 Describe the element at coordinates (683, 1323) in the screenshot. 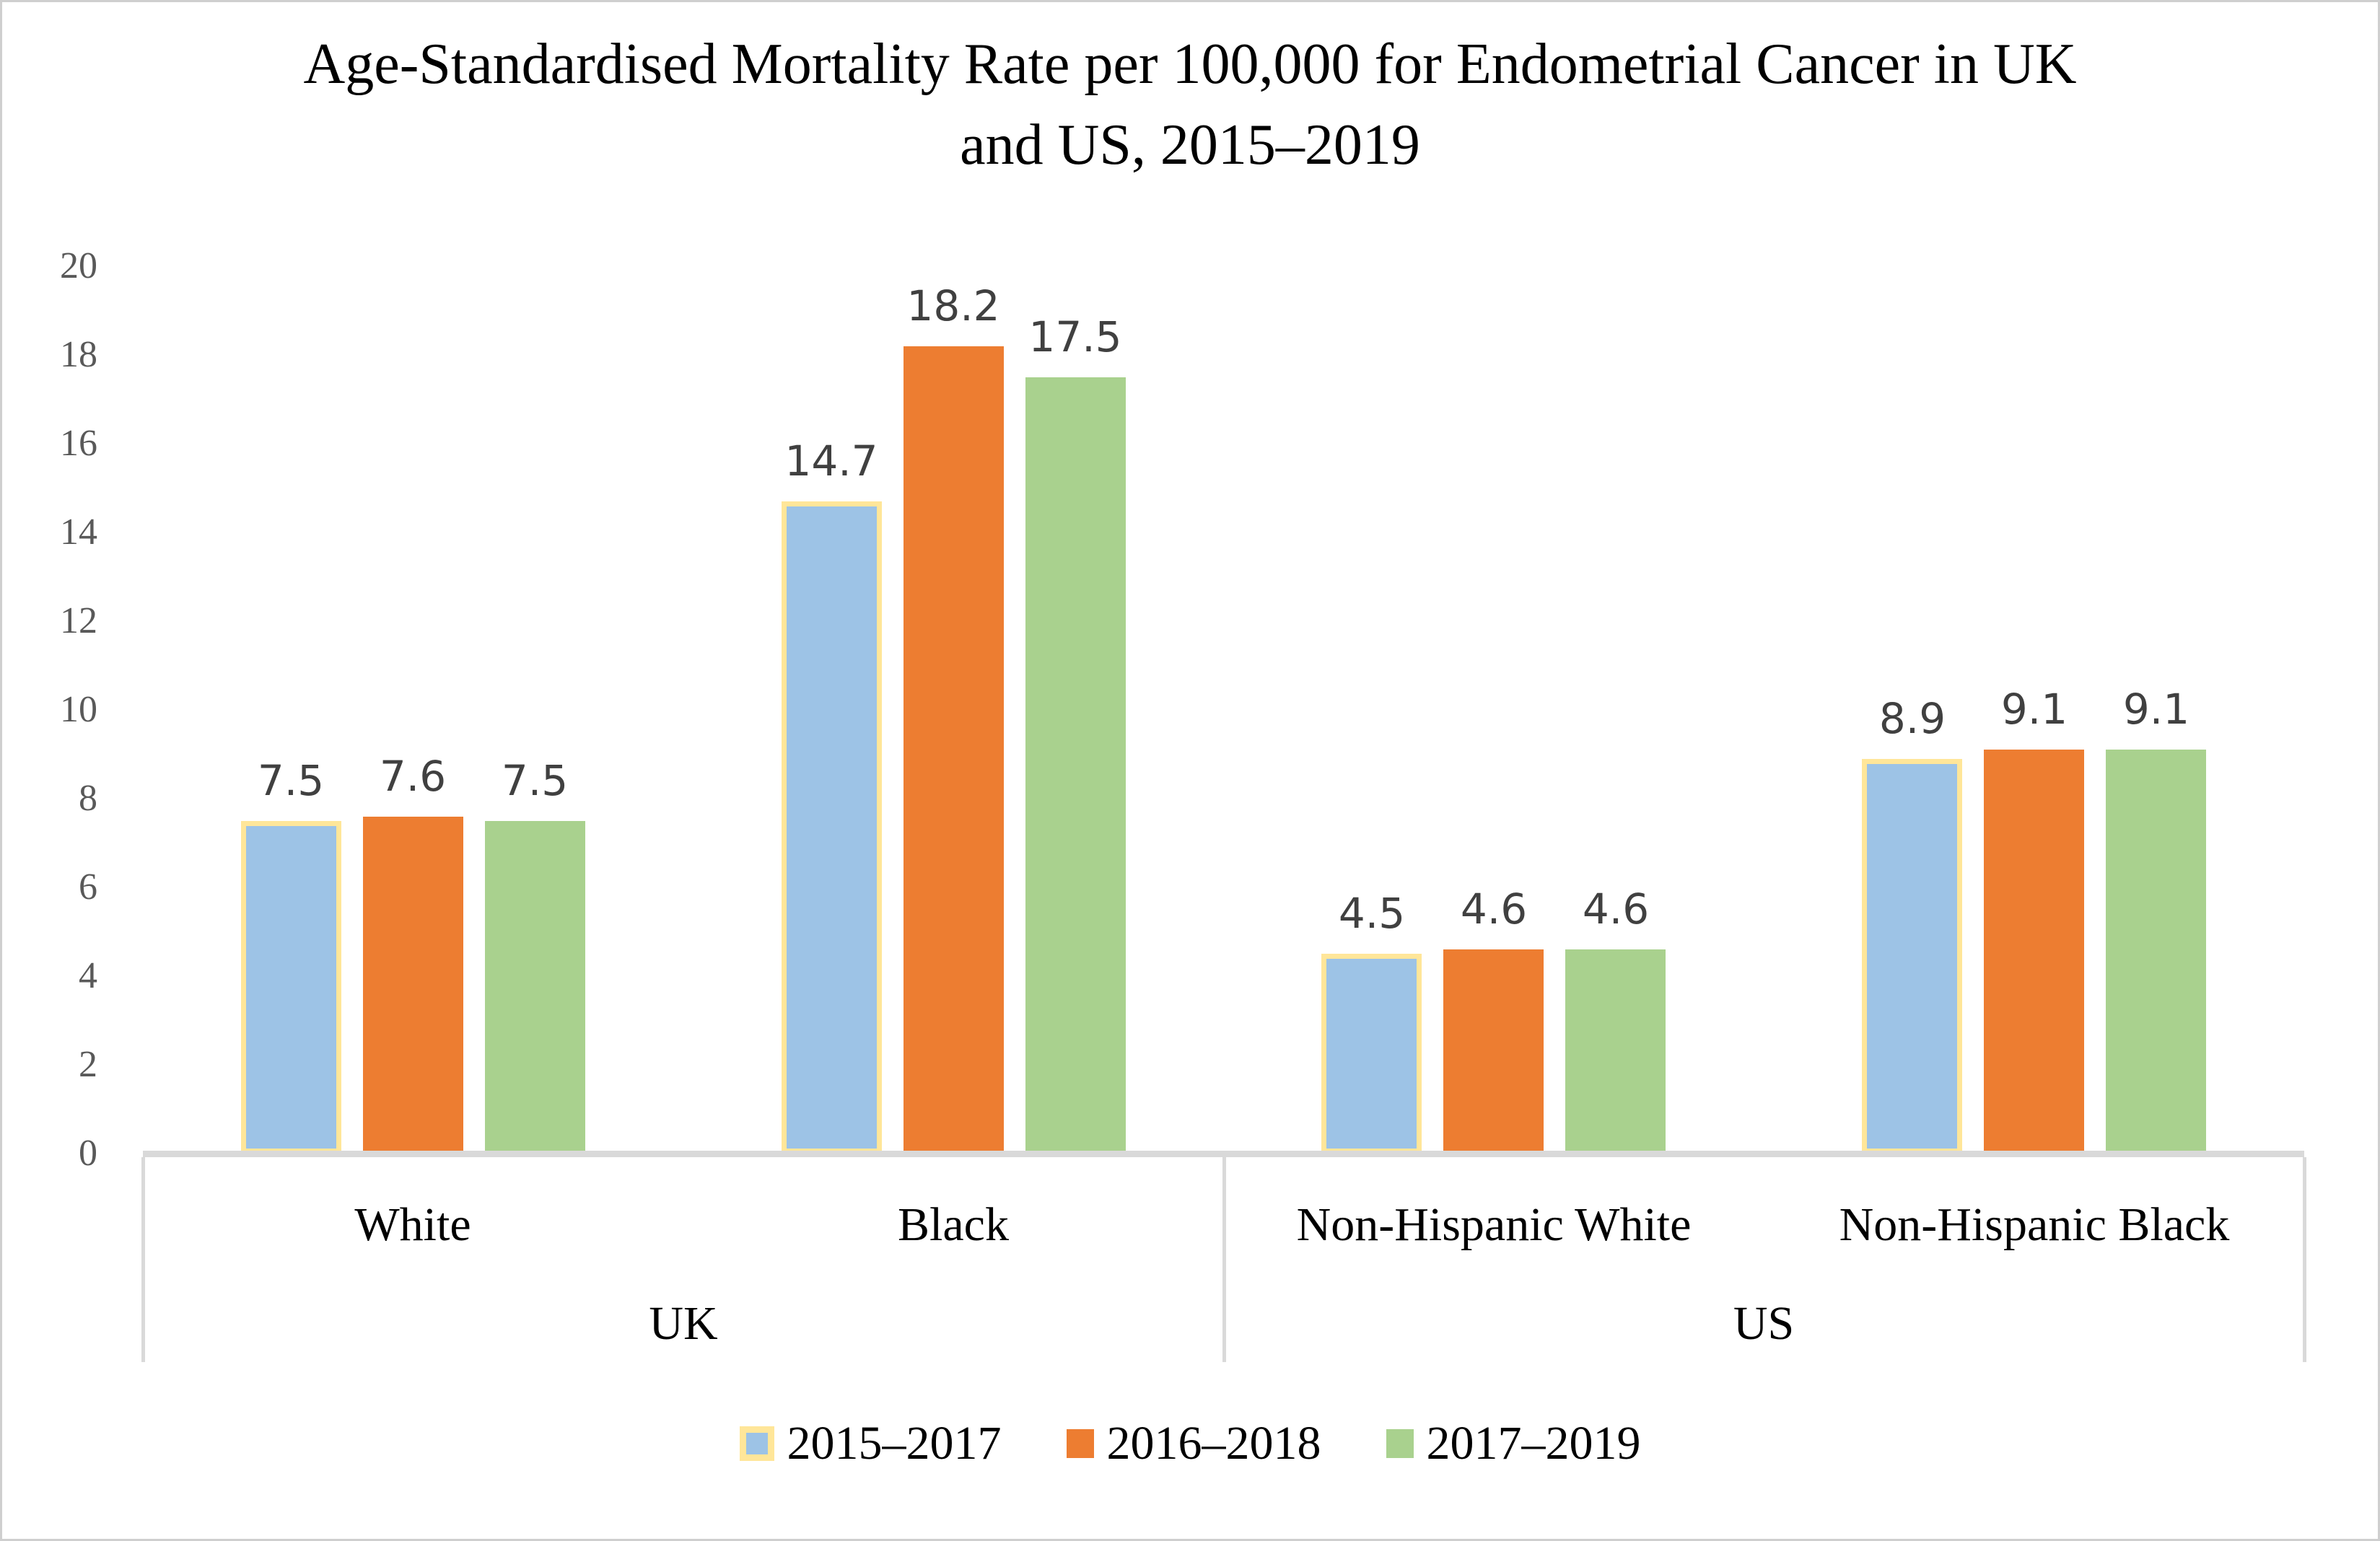

I see `group-label: UK` at that location.